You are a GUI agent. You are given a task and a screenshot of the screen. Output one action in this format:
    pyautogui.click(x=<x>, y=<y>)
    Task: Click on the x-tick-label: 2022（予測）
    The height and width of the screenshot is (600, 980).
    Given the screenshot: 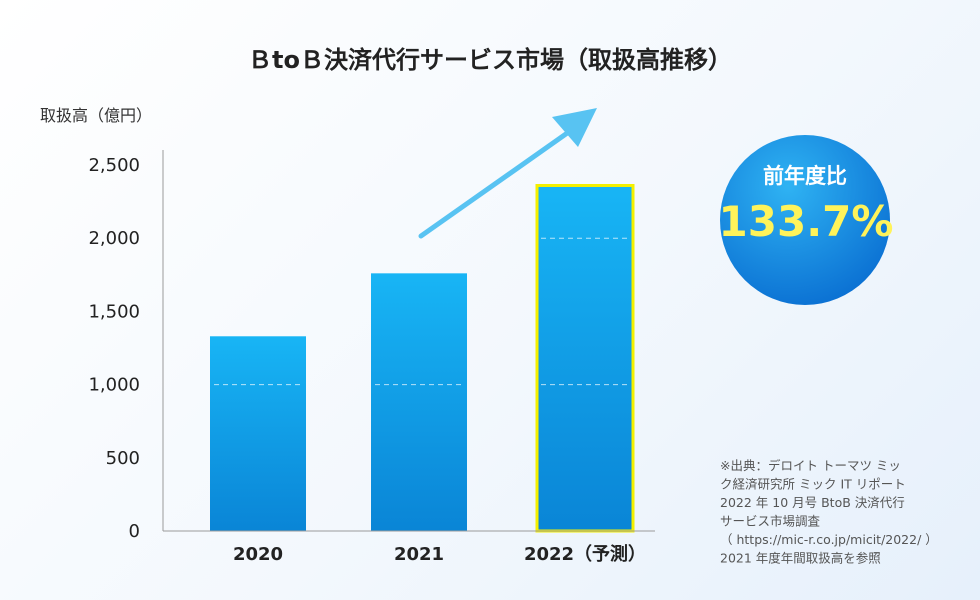 What is the action you would take?
    pyautogui.click(x=585, y=554)
    